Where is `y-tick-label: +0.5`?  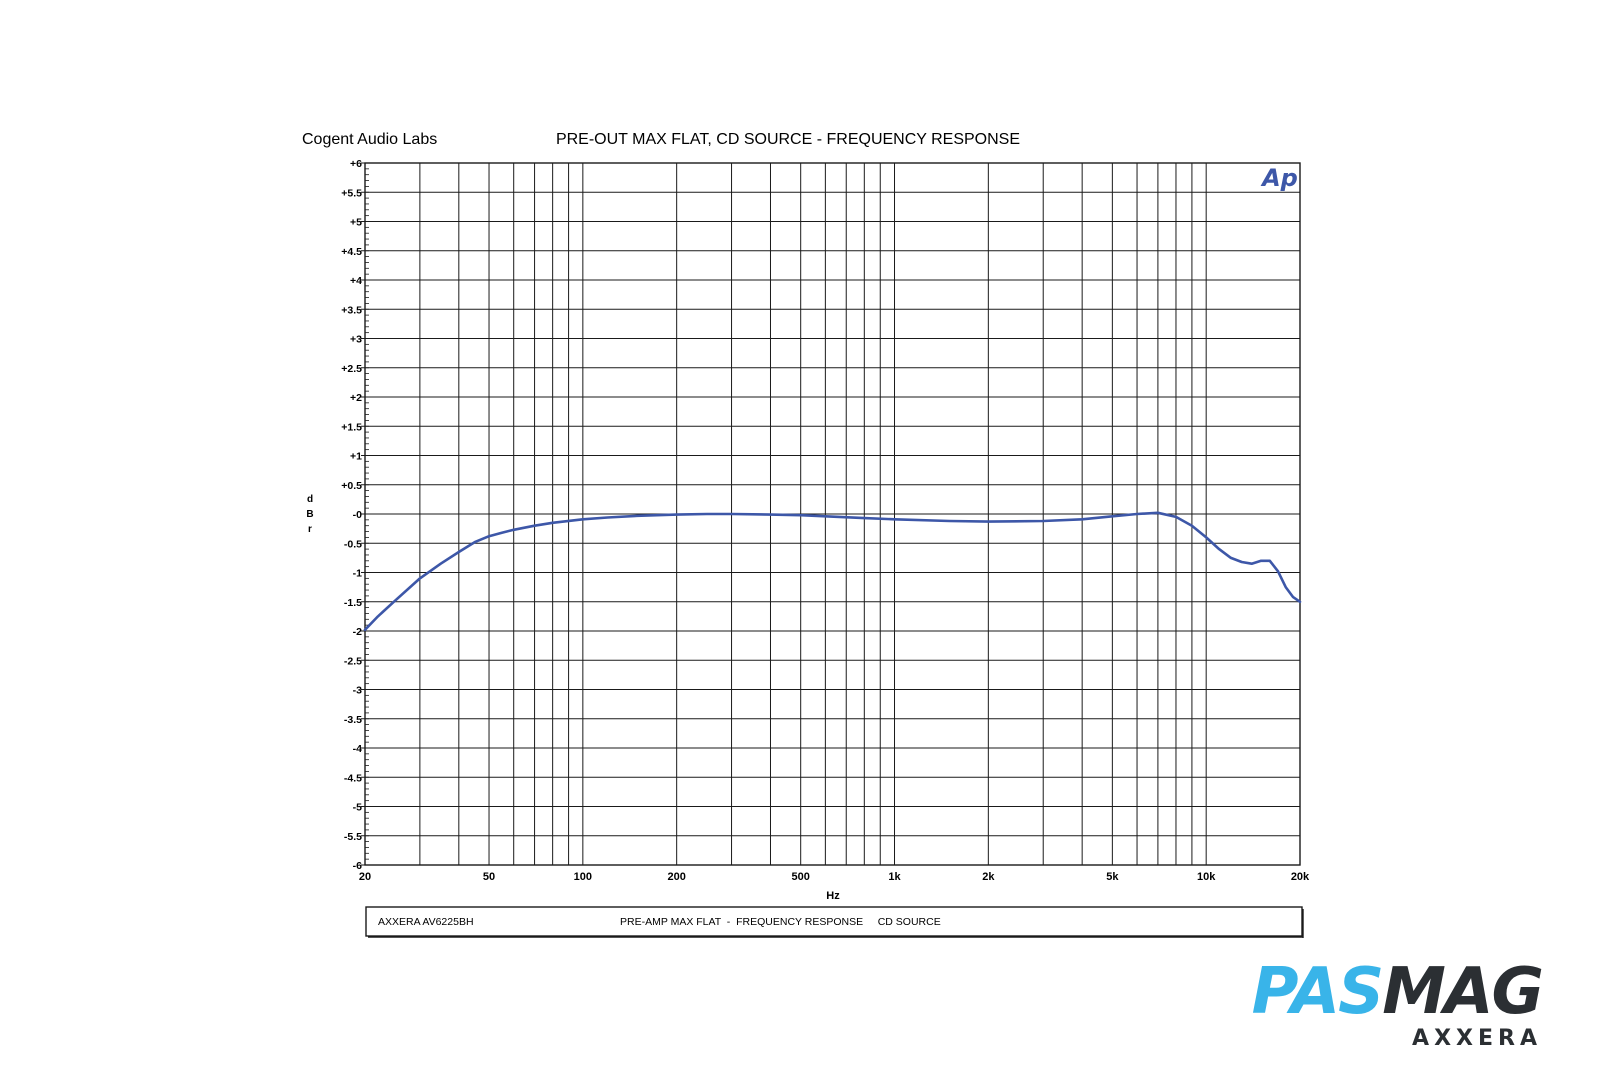
y-tick-label: +0.5 is located at coordinates (351, 486).